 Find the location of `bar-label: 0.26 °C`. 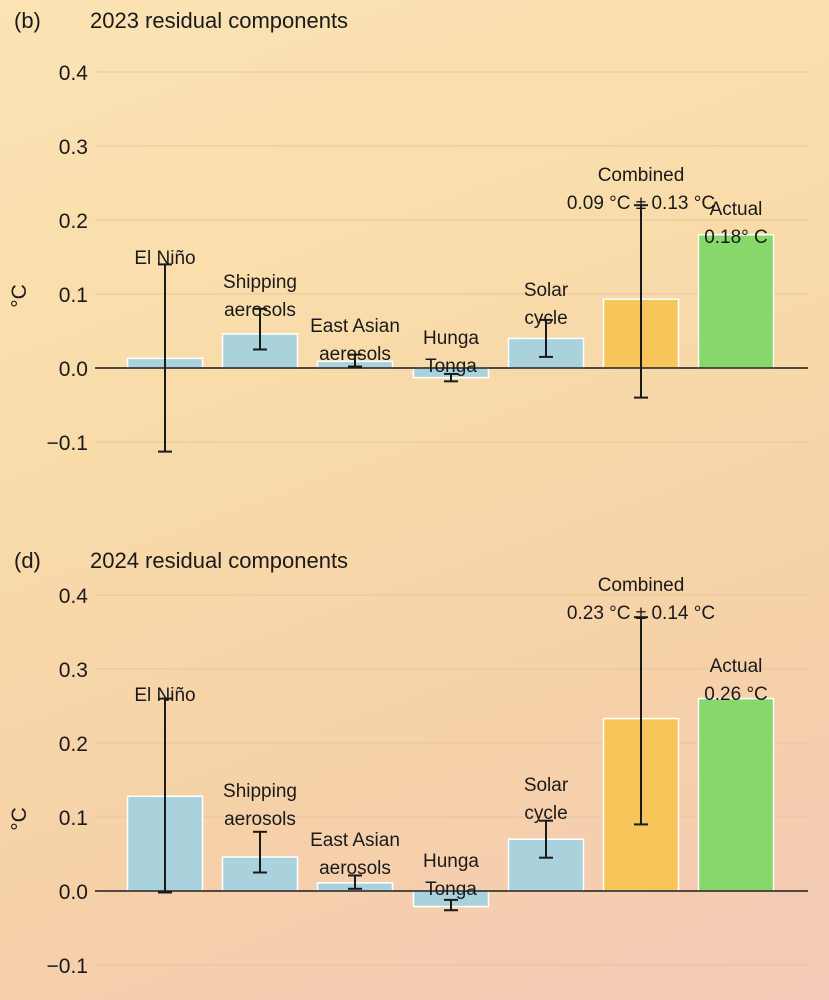

bar-label: 0.26 °C is located at coordinates (736, 694).